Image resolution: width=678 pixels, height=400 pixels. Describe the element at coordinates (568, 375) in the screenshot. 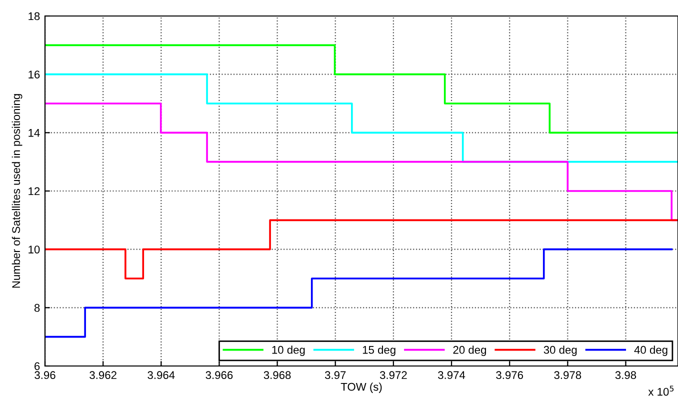

I see `x-tick-label: 3.978` at that location.